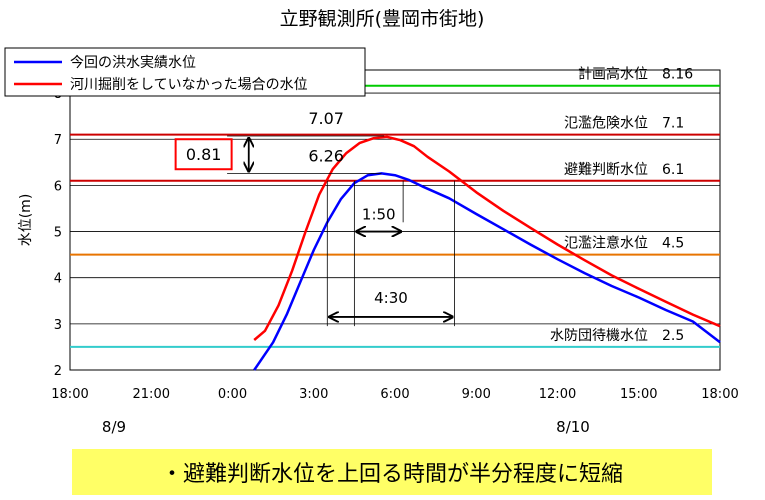 The height and width of the screenshot is (500, 765). I want to click on y-tick-labels: 2345678, so click(58, 233).